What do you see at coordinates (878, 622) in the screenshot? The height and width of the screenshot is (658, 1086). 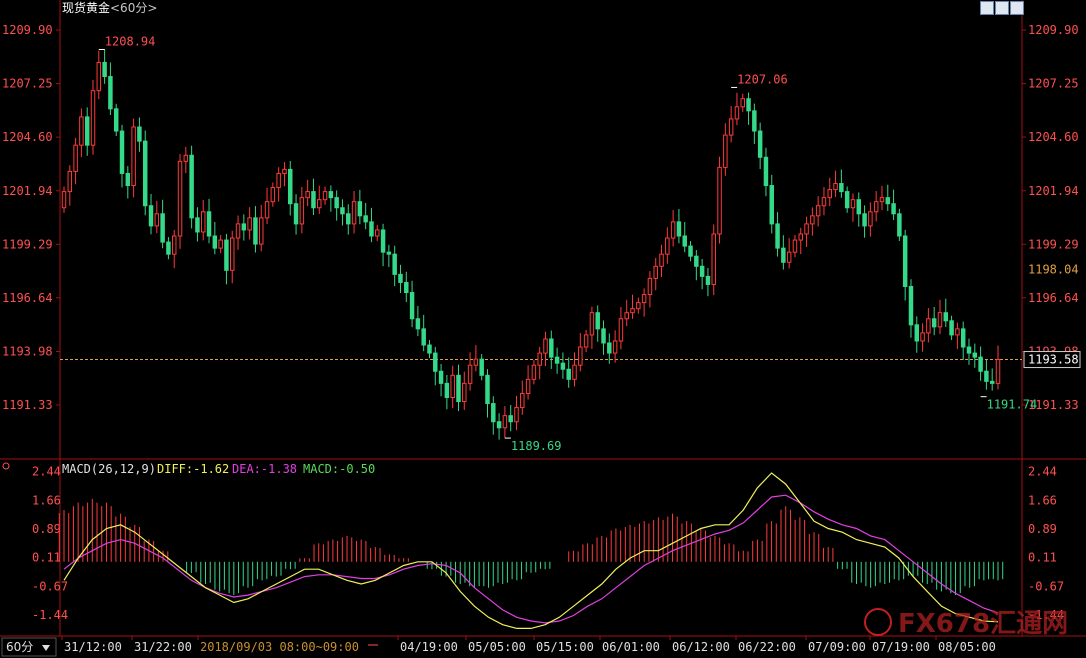 I see `watermark-logo-icon` at bounding box center [878, 622].